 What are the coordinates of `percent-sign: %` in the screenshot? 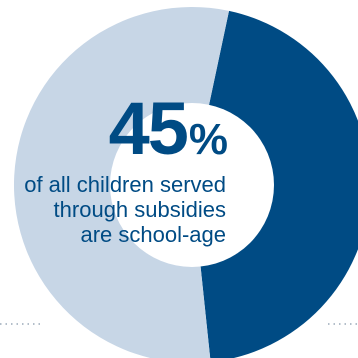 It's located at (208, 139).